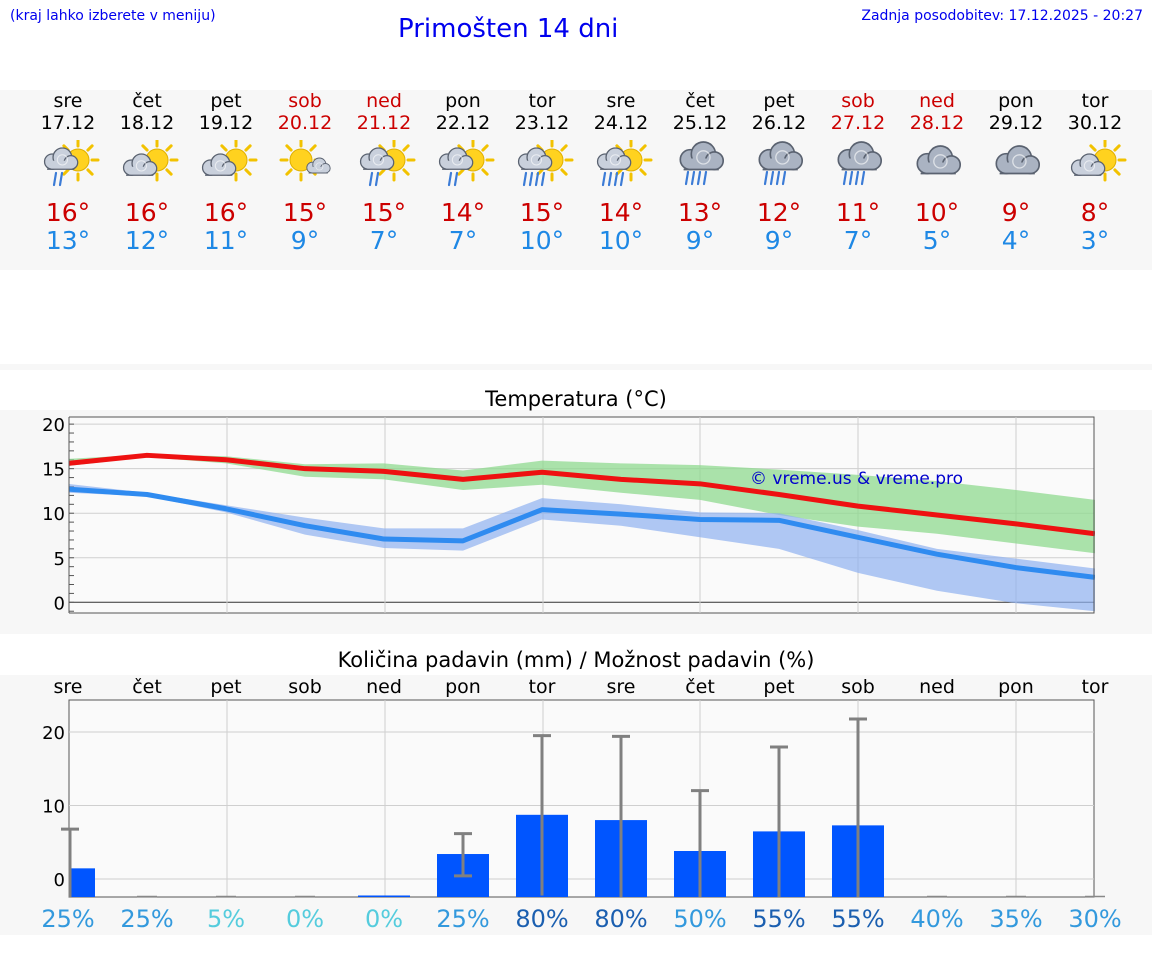 The image size is (1152, 975). Describe the element at coordinates (542, 123) in the screenshot. I see `day-date: 23.12` at that location.